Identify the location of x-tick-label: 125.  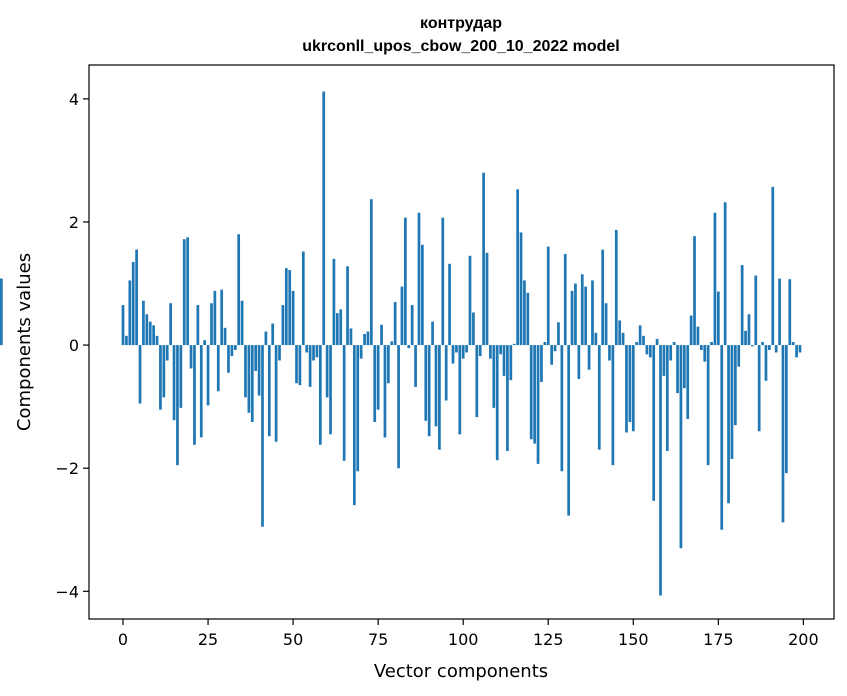
(548, 639).